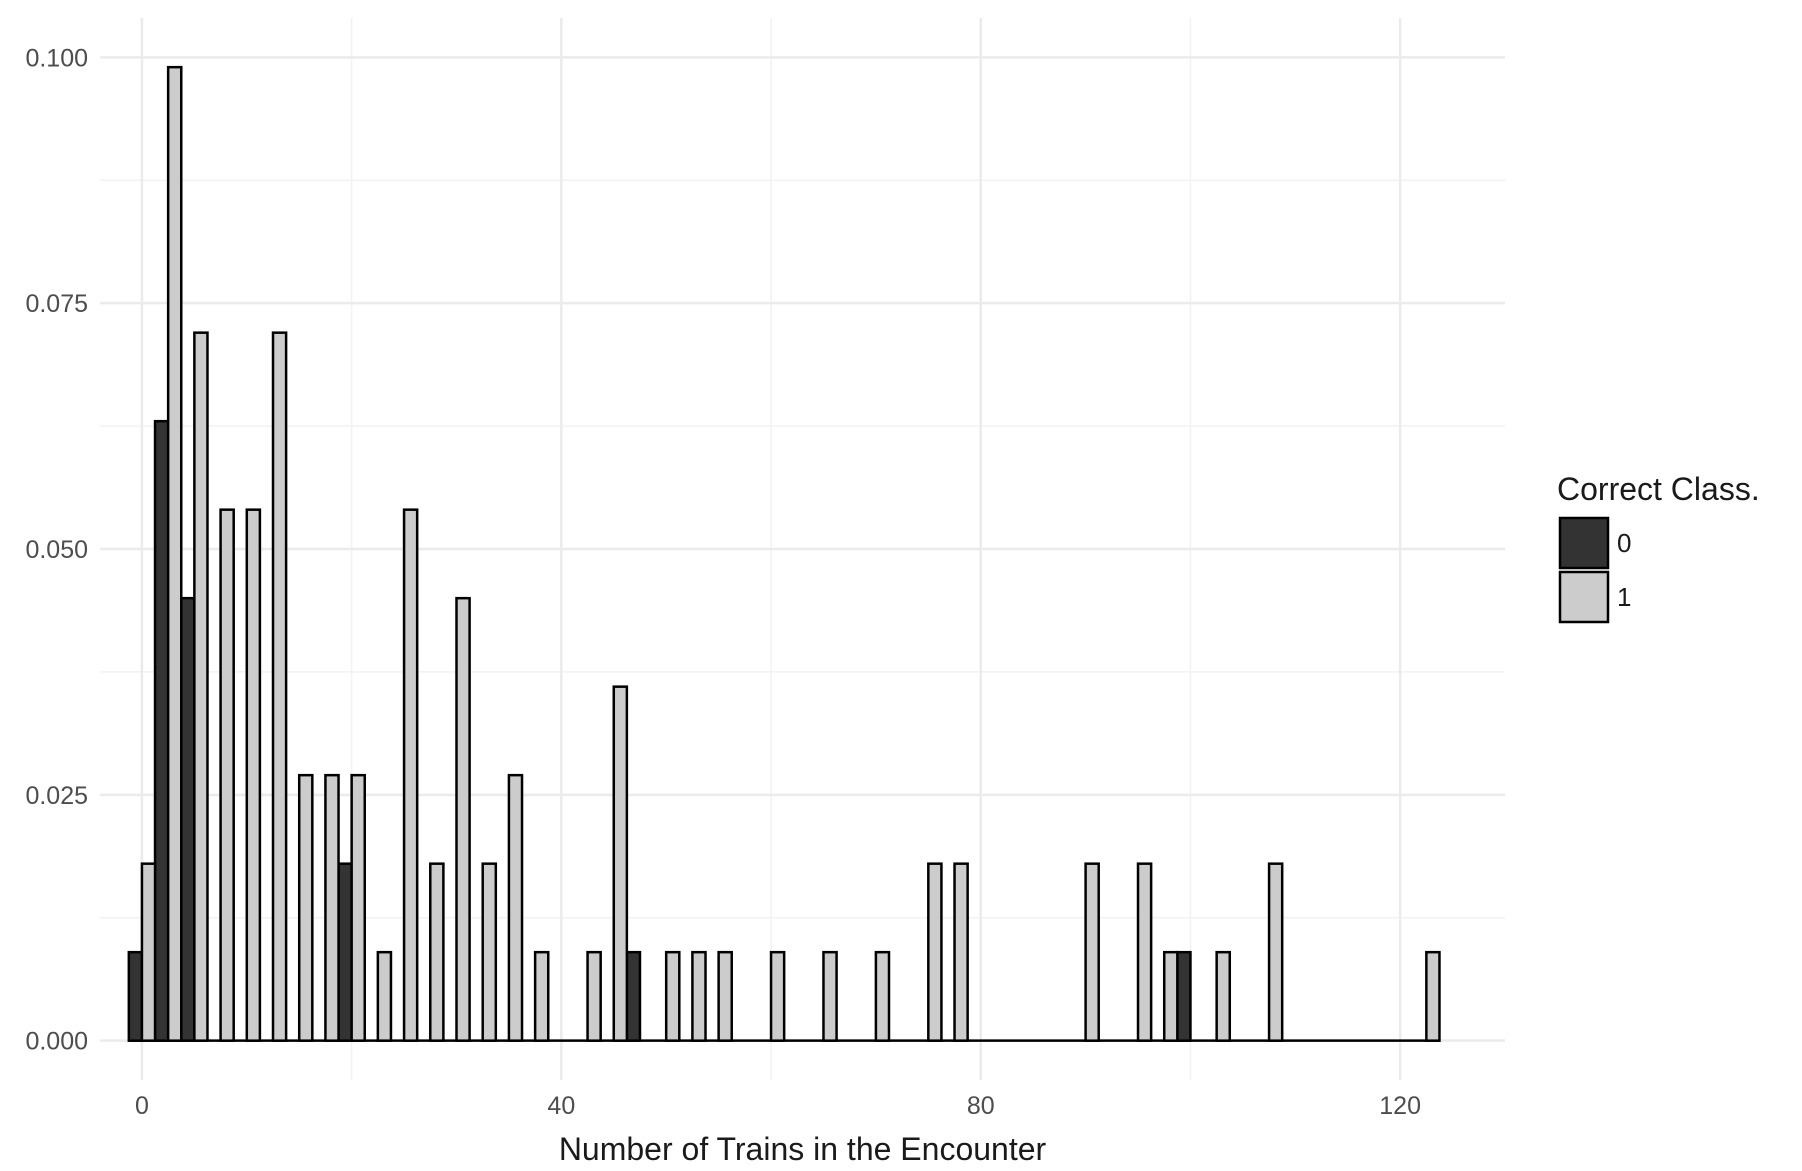 The height and width of the screenshot is (1171, 1802). I want to click on legend-label-1: 1, so click(1624, 597).